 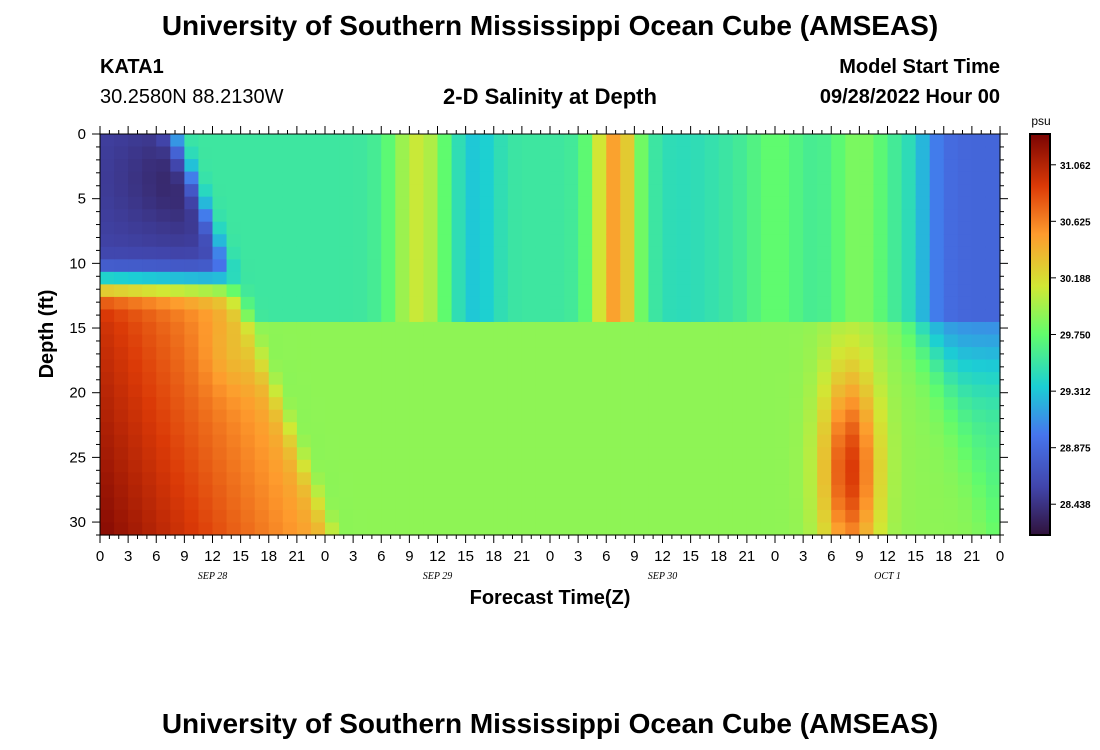 What do you see at coordinates (775, 556) in the screenshot?
I see `x-tick-label: 0` at bounding box center [775, 556].